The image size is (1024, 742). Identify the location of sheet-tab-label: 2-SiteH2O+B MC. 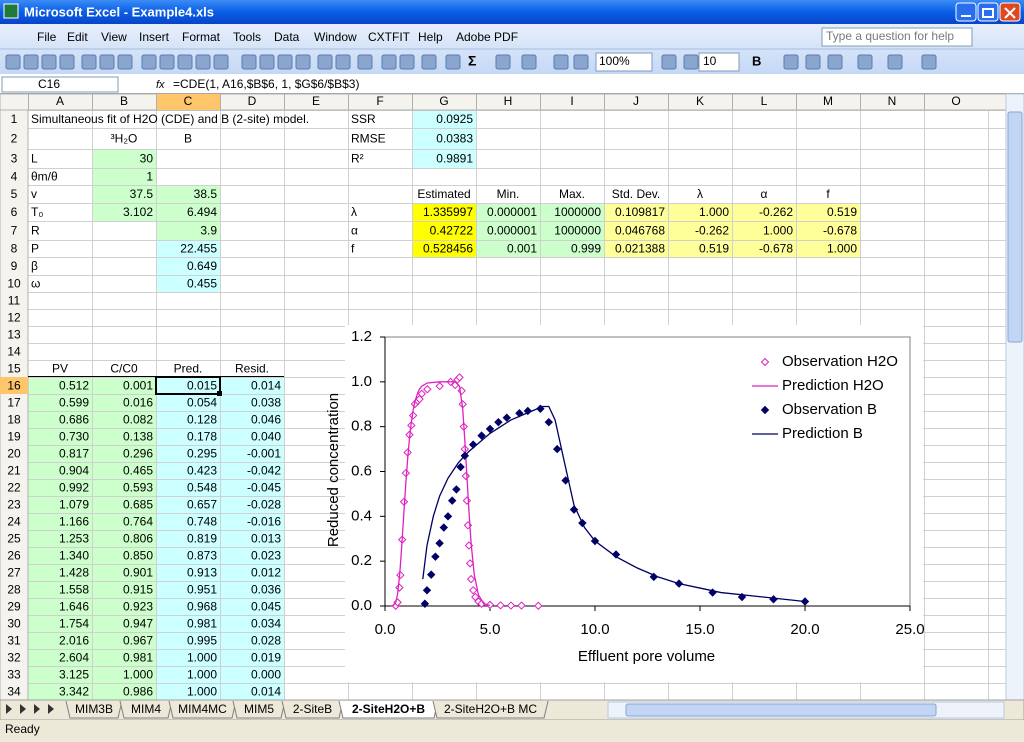
(490, 709).